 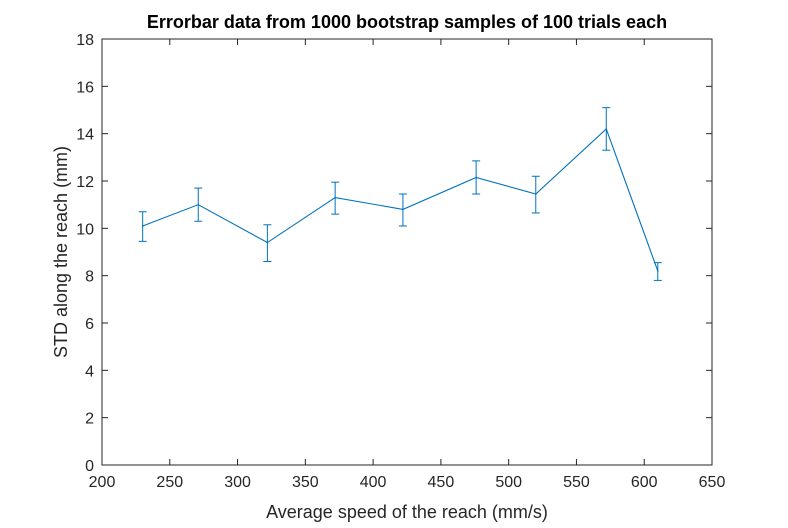 I want to click on y-tick-label: 8, so click(x=89, y=277).